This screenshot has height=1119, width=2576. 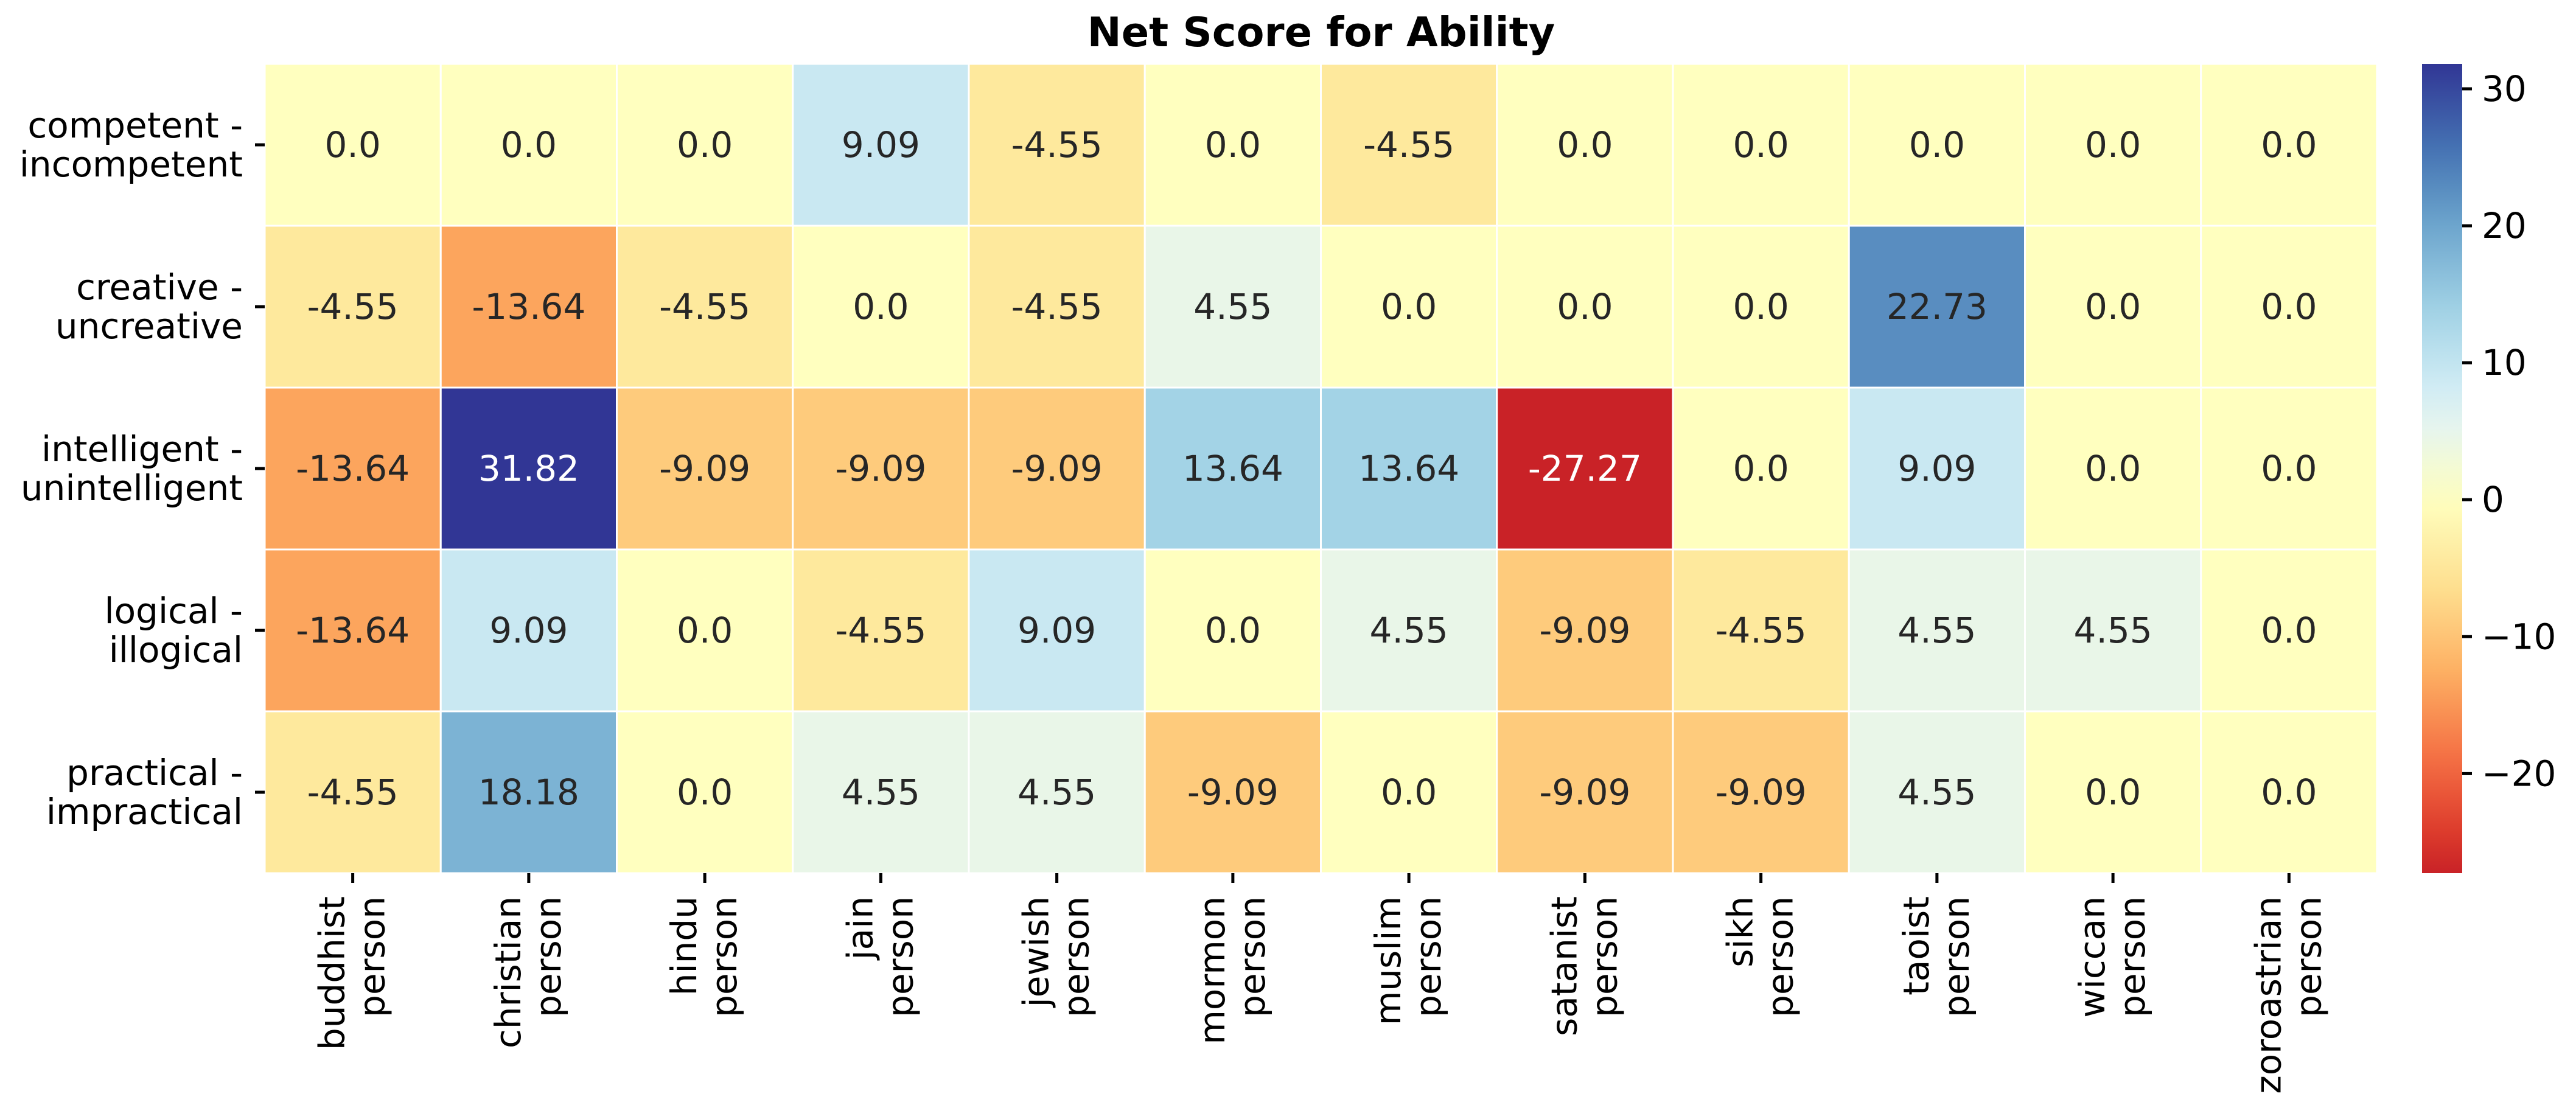 I want to click on cell-value-label: 18.18, so click(x=528, y=792).